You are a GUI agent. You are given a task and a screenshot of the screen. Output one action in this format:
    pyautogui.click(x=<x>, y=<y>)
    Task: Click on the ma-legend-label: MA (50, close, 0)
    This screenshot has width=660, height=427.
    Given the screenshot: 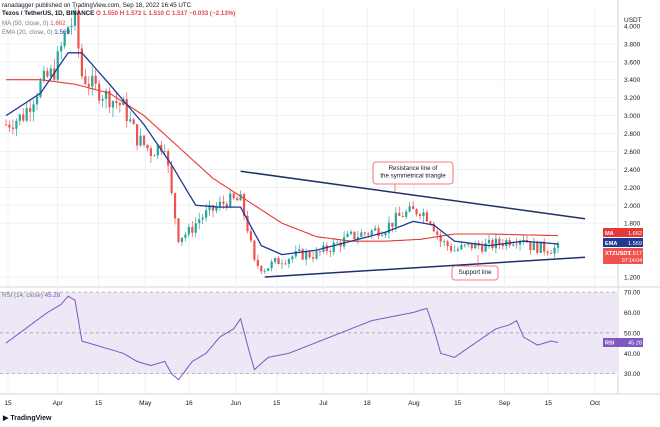 What is the action you would take?
    pyautogui.click(x=25, y=23)
    